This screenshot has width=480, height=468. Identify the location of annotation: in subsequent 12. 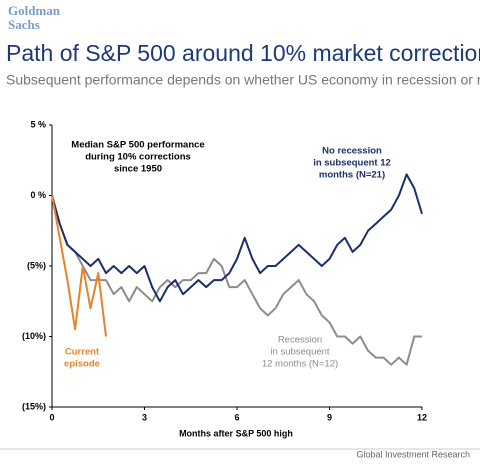
(352, 163).